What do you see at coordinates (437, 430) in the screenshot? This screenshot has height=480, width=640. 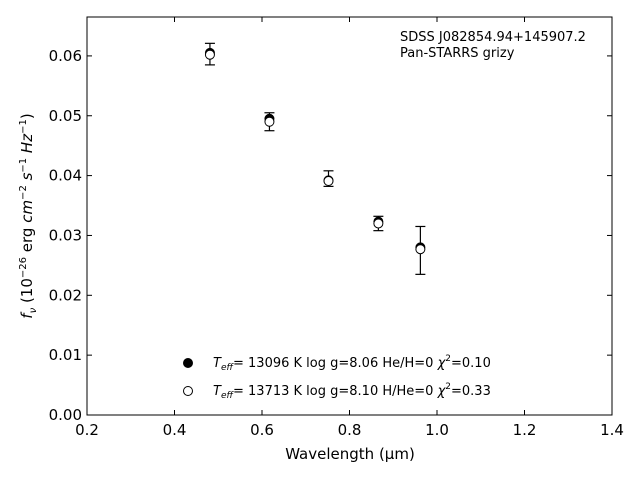 I see `x-tick-label: 1.0` at bounding box center [437, 430].